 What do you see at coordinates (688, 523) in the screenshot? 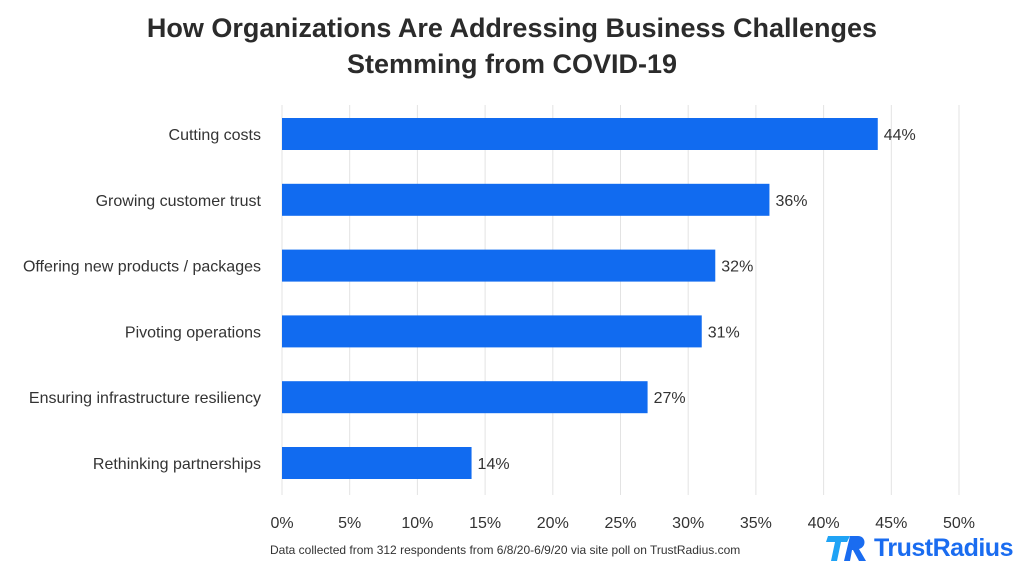
I see `x-tick-label: 30%` at bounding box center [688, 523].